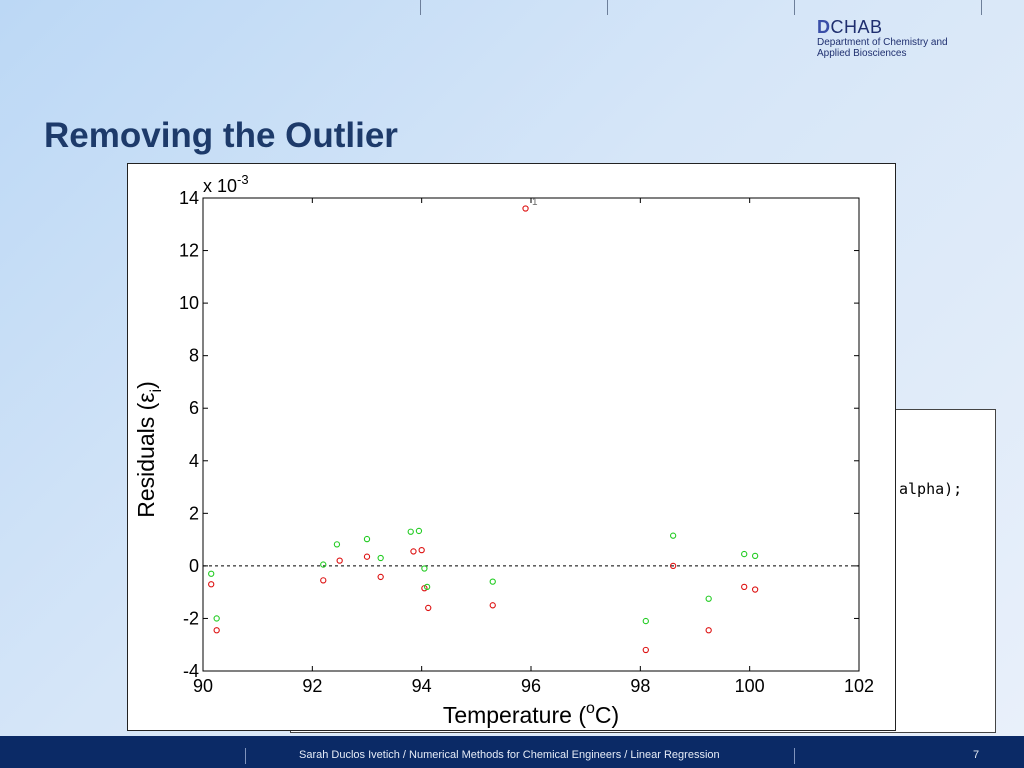 The image size is (1024, 768). What do you see at coordinates (750, 686) in the screenshot?
I see `x-tick-label: 100` at bounding box center [750, 686].